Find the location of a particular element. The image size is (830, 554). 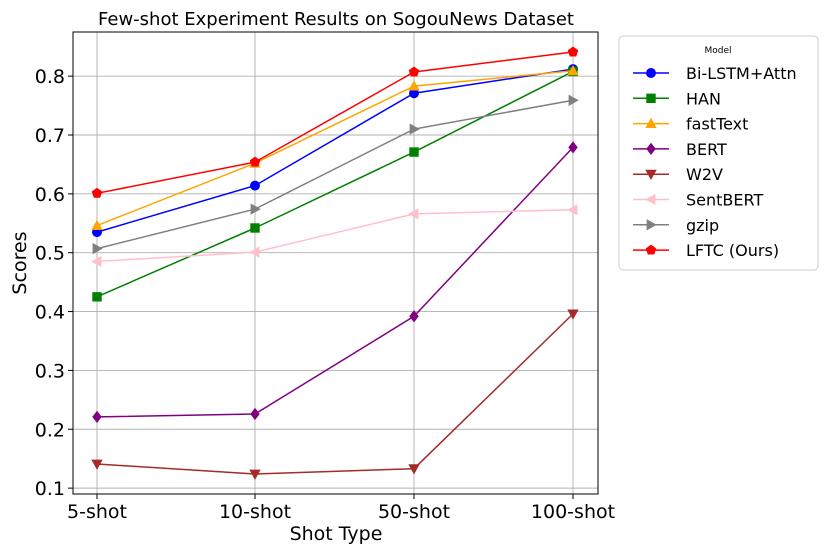

legend-item-han: HAN is located at coordinates (677, 98).